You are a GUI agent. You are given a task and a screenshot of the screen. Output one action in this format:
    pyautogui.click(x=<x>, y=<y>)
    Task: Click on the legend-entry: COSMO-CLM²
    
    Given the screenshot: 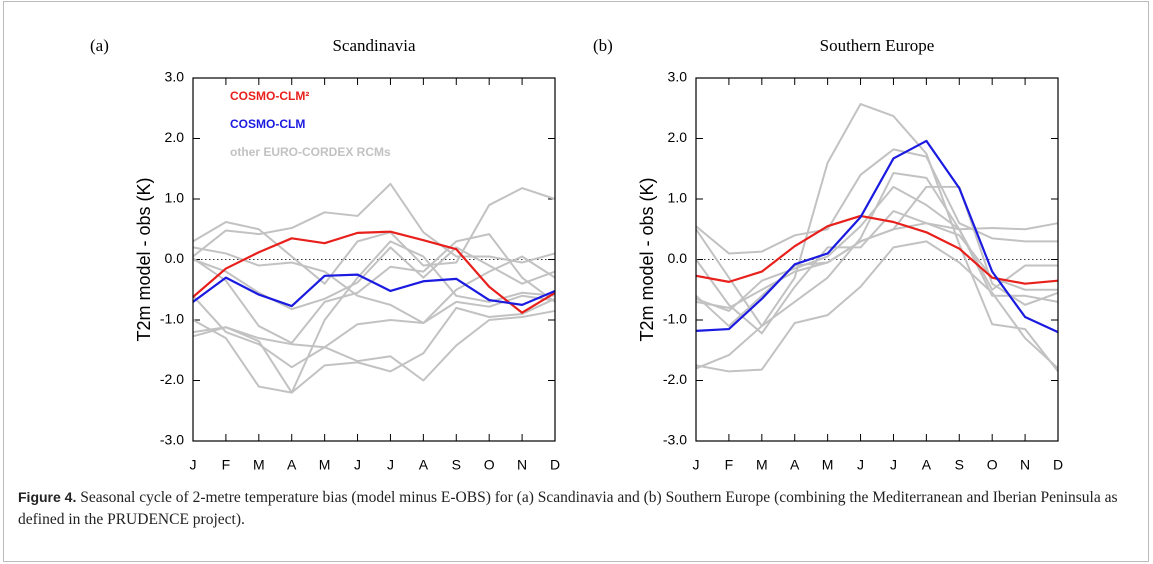 What is the action you would take?
    pyautogui.click(x=269, y=96)
    